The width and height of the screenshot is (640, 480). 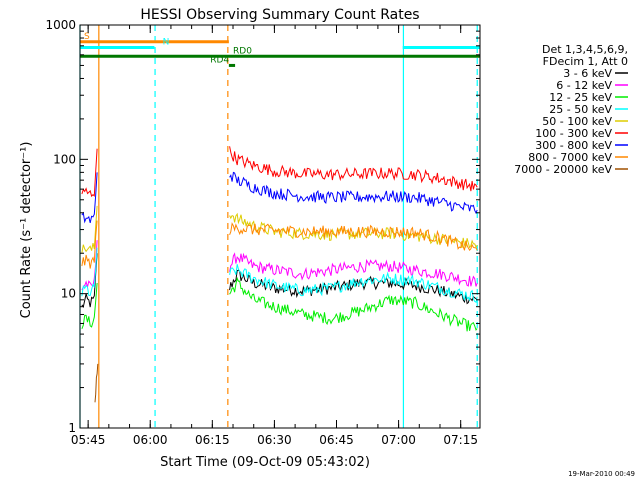 What do you see at coordinates (212, 440) in the screenshot?
I see `x-tick-label: 06:15` at bounding box center [212, 440].